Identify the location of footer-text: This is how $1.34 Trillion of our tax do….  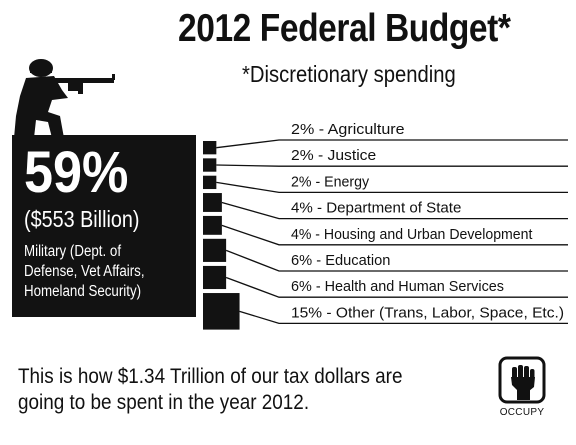
(225, 390).